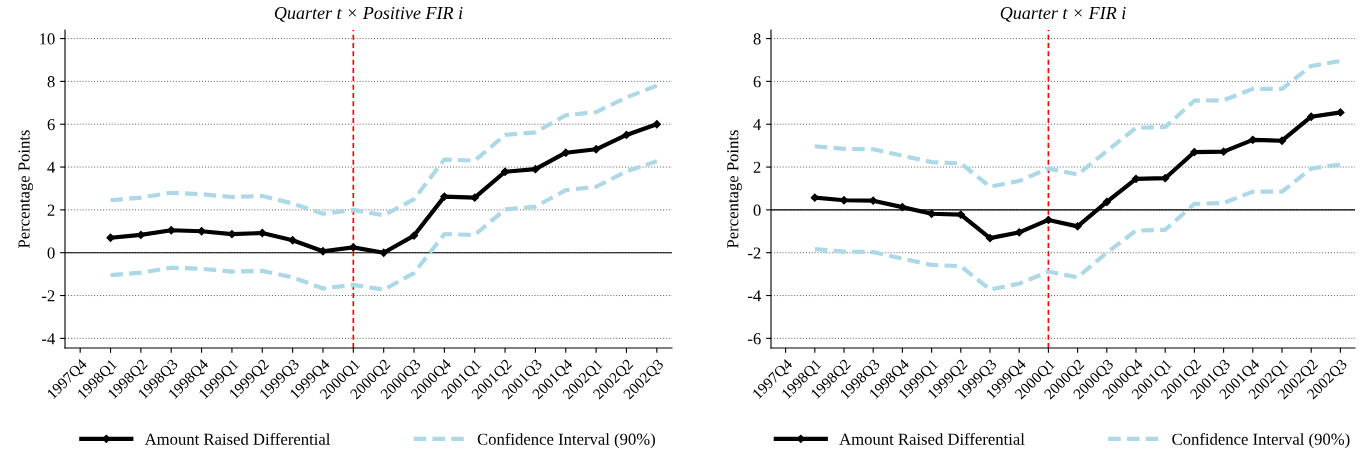 The width and height of the screenshot is (1369, 467). Describe the element at coordinates (368, 14) in the screenshot. I see `chart-title: Quarter t × Positive FIR i` at that location.